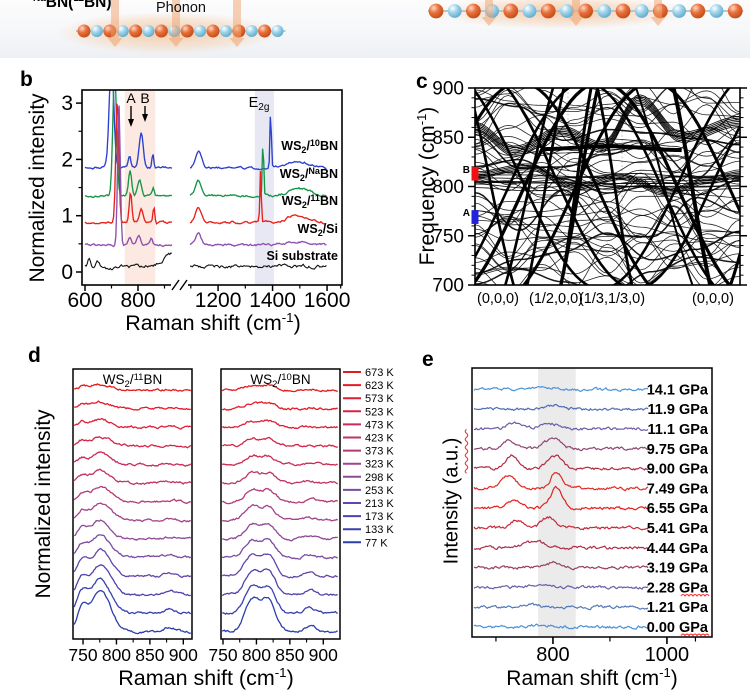 Image resolution: width=750 pixels, height=700 pixels. I want to click on isotope-label: NaBN(11BN), so click(72, 6).